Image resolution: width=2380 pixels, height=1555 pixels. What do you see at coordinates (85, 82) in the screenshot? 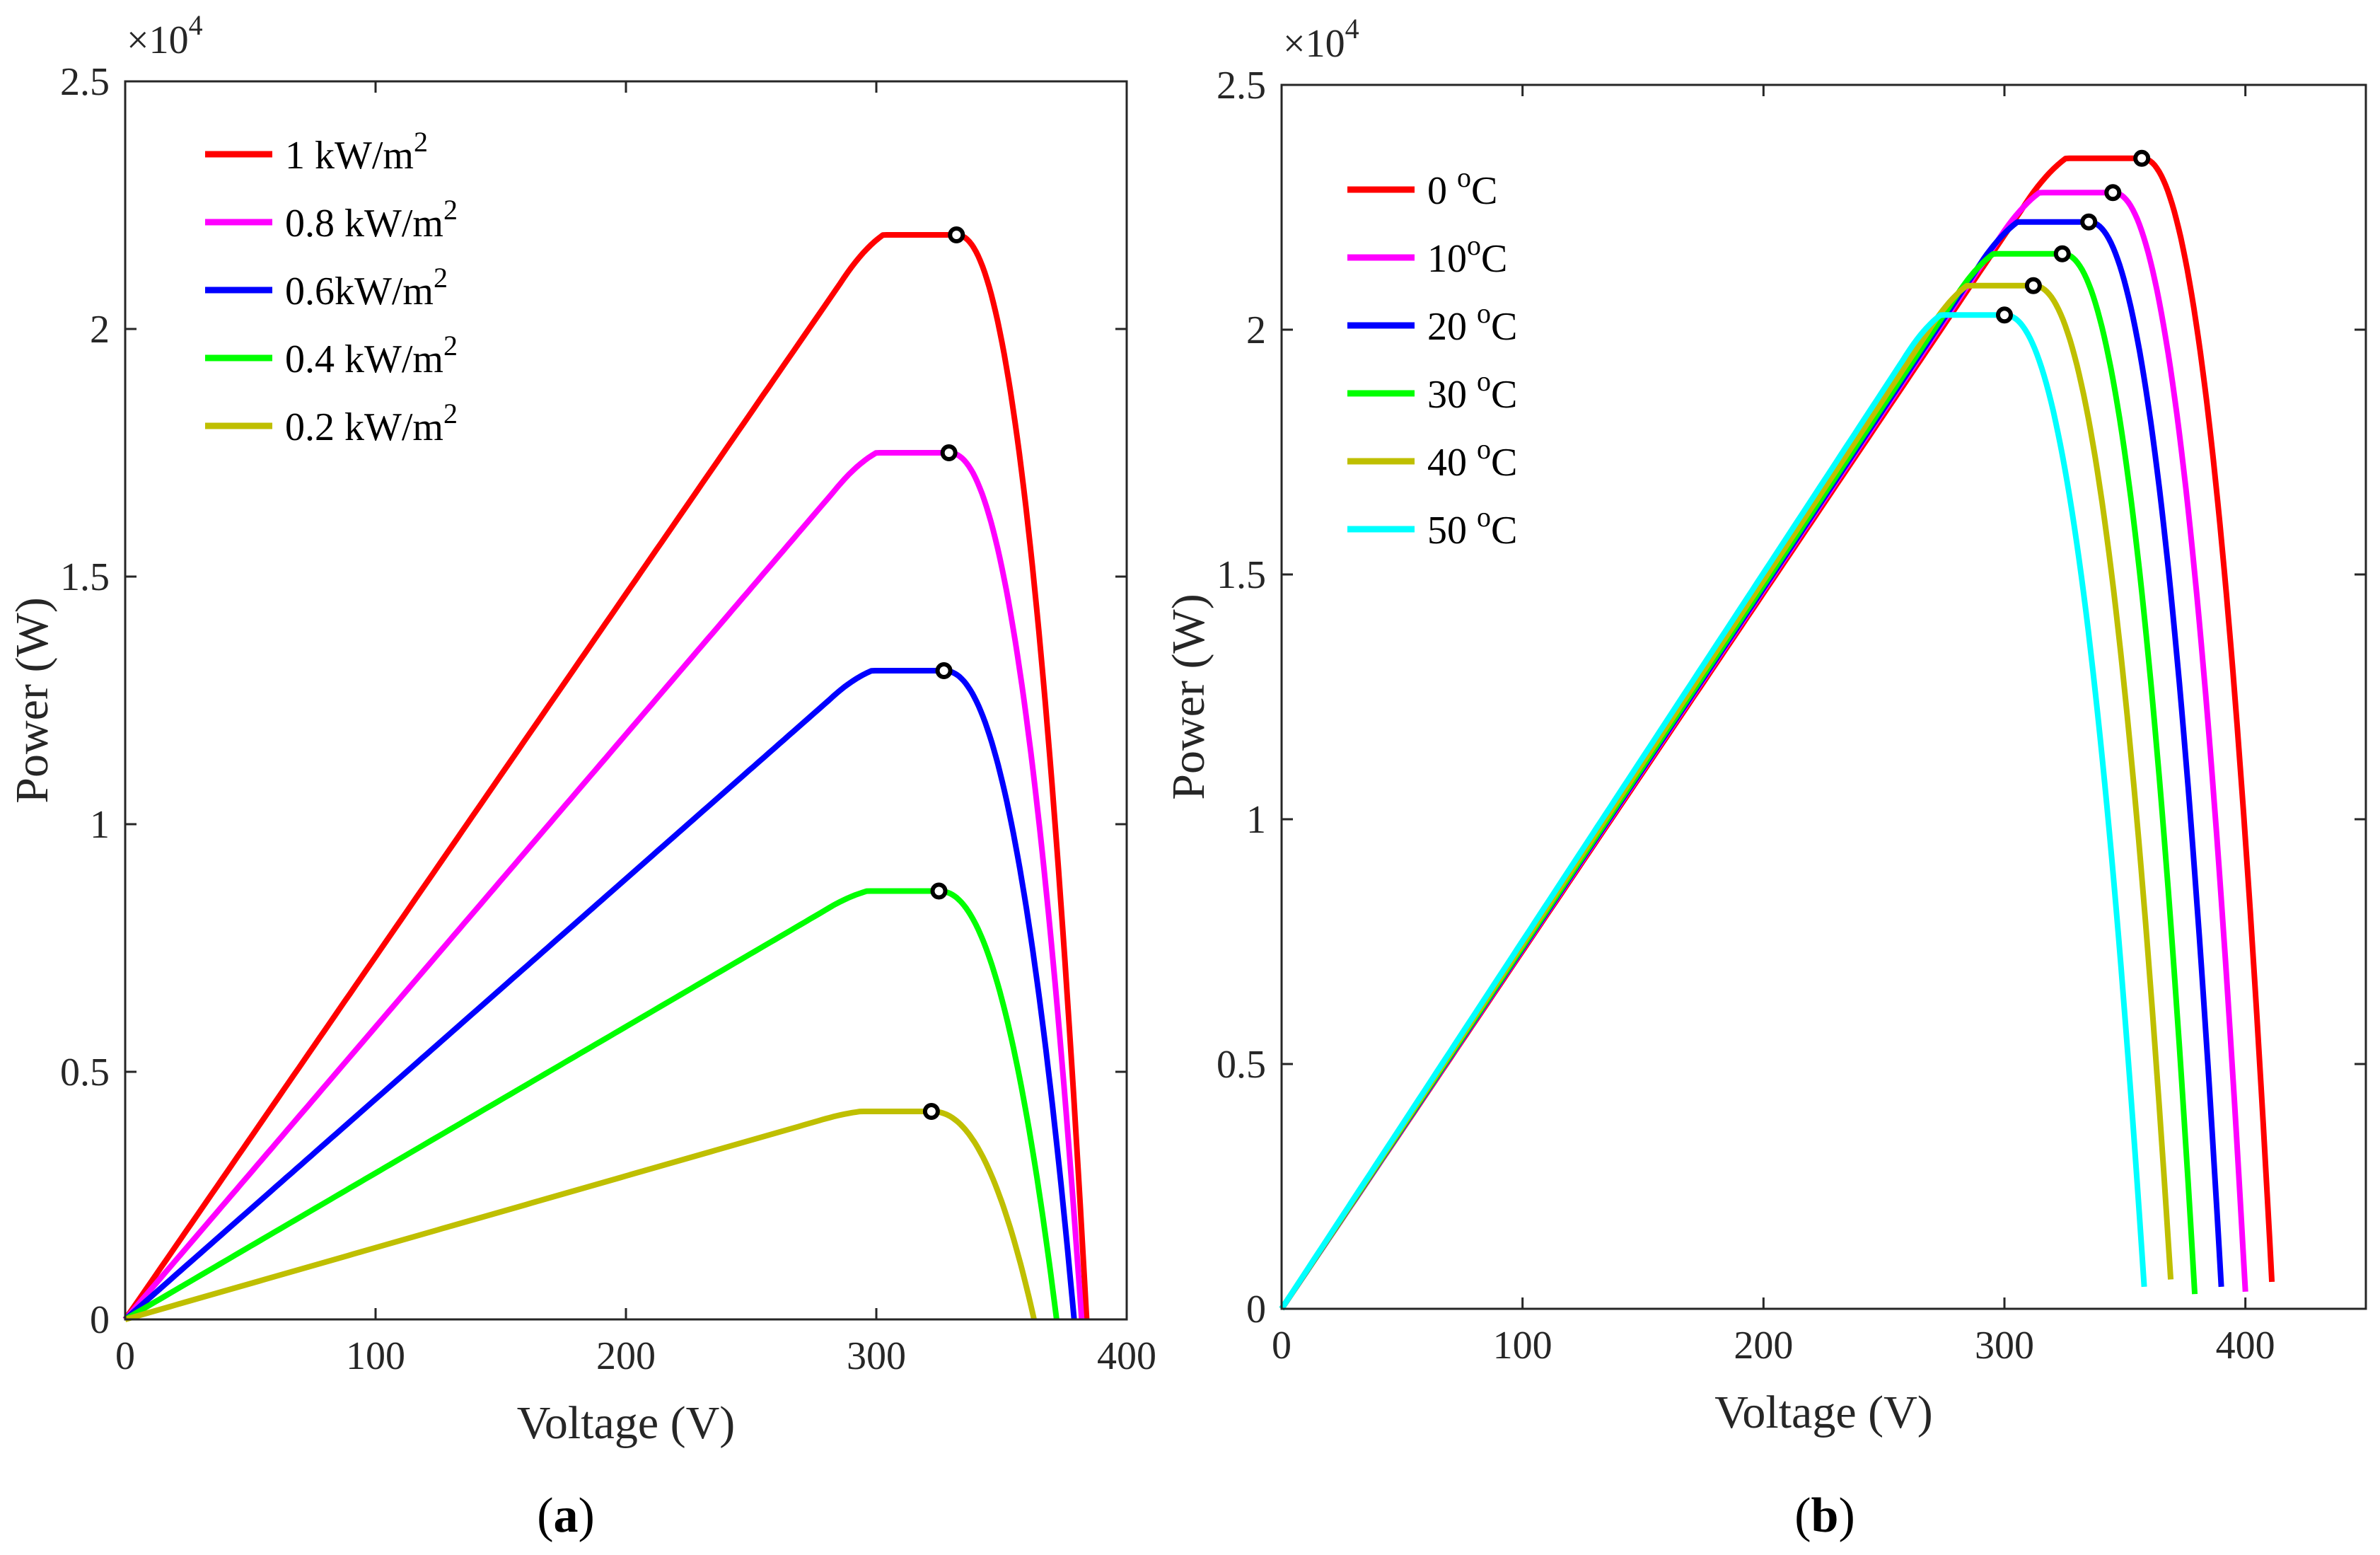
I see `panel-a-ytick-label: 2.5` at bounding box center [85, 82].